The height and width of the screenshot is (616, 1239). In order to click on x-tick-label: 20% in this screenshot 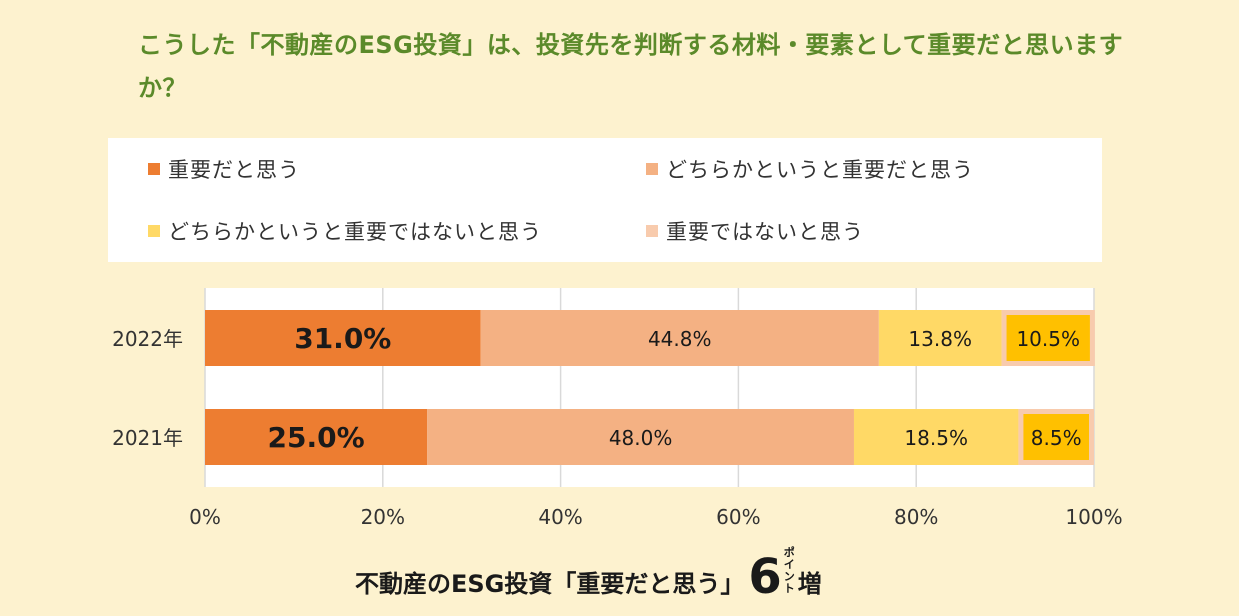, I will do `click(383, 517)`.